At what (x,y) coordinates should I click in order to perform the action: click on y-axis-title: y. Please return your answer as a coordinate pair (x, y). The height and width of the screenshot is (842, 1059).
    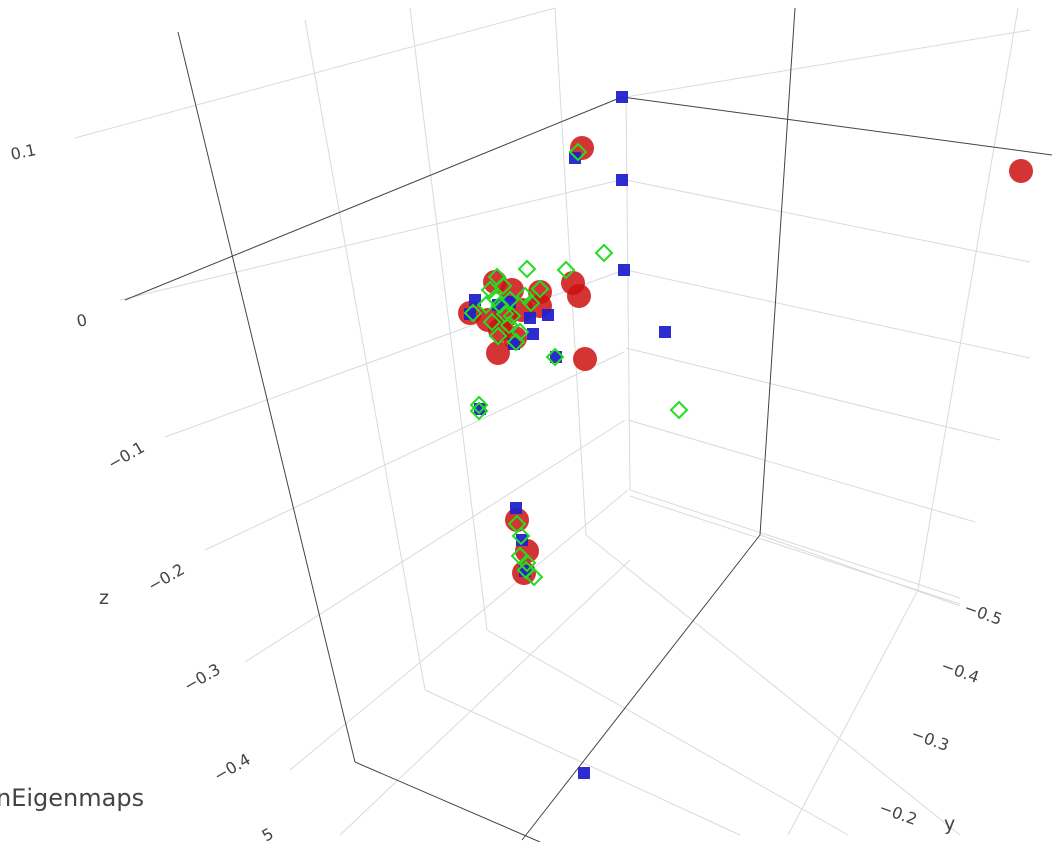
    Looking at the image, I should click on (949, 824).